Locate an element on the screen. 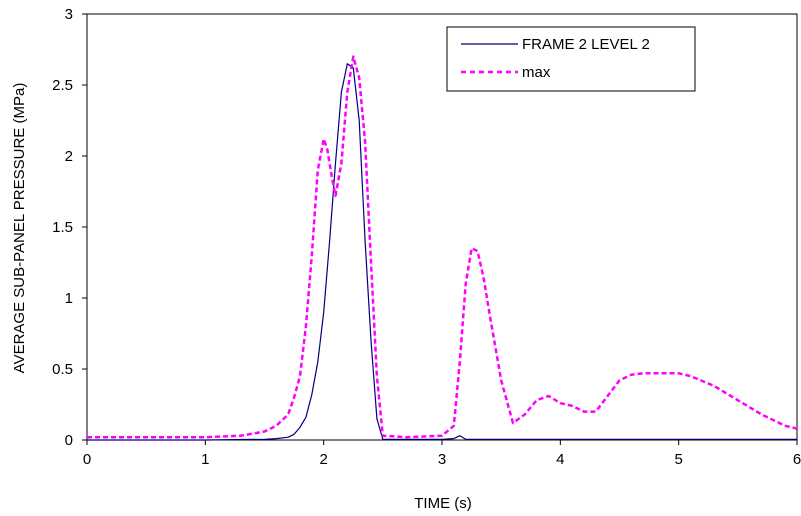  y-tick-label: 1 is located at coordinates (69, 298).